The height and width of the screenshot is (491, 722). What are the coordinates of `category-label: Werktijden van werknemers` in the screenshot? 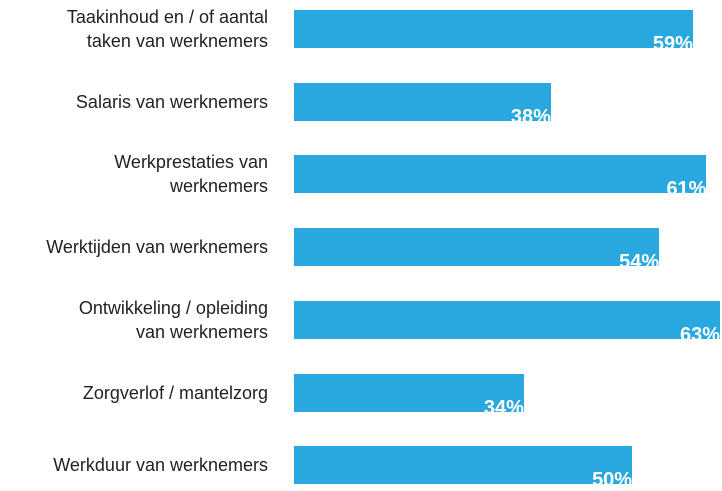 It's located at (157, 247).